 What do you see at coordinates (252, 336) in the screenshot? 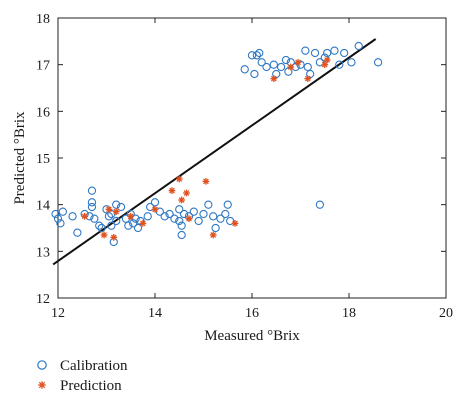
I see `x-axis-label: Measured °Brix` at bounding box center [252, 336].